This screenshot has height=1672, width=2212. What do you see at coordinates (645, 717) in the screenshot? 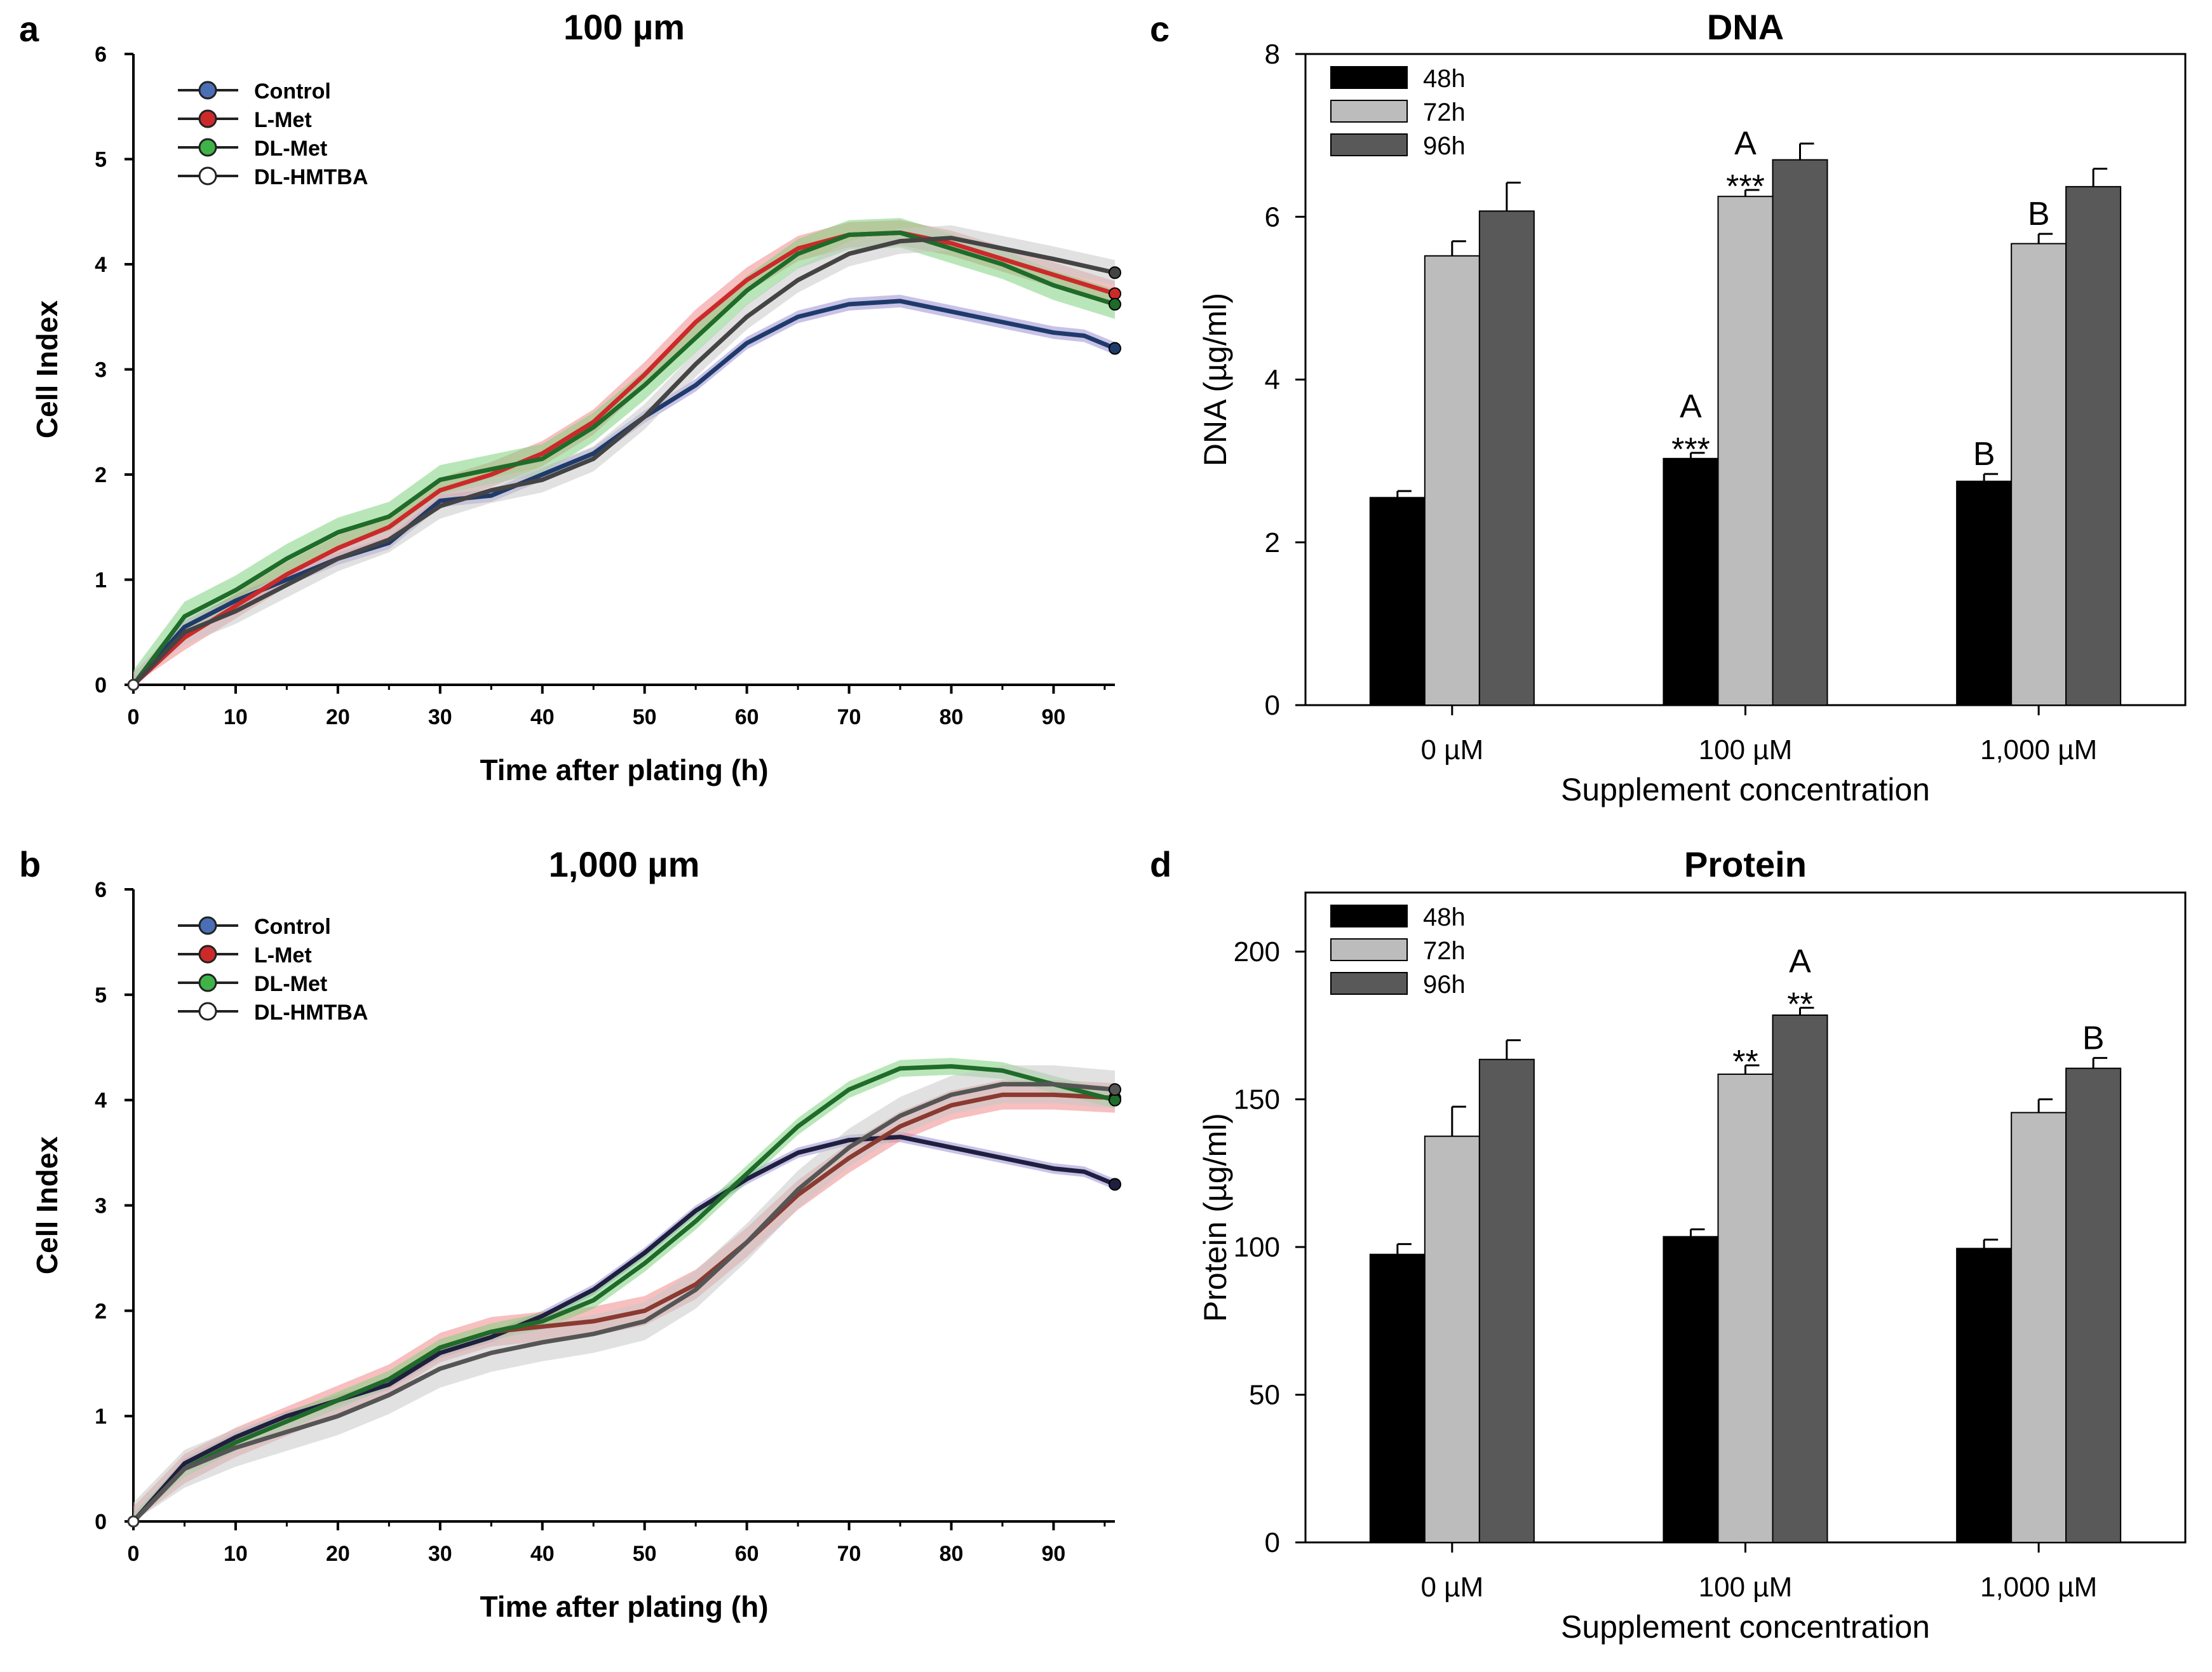
I see `x-tick-label: 50` at bounding box center [645, 717].